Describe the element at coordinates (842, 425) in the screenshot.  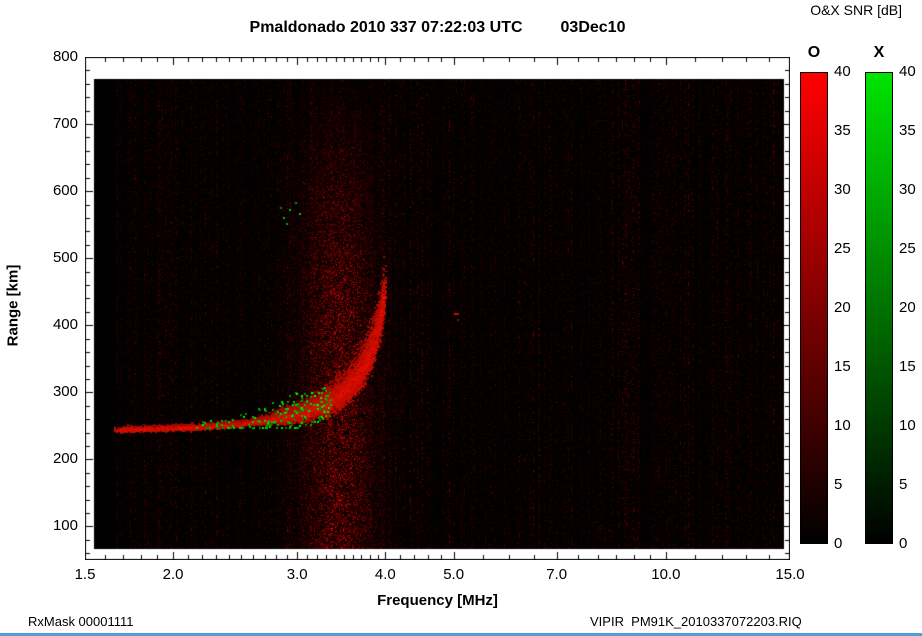
I see `o-colorbar-tick-label: 10` at that location.